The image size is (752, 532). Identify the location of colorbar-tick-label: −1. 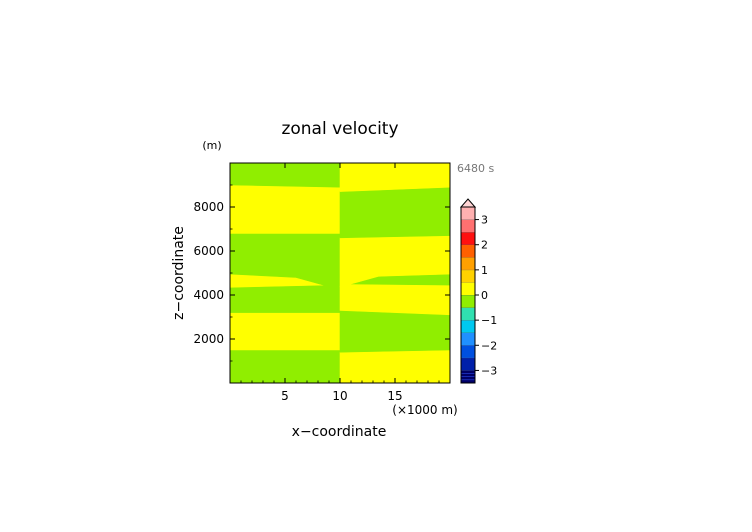
(489, 320).